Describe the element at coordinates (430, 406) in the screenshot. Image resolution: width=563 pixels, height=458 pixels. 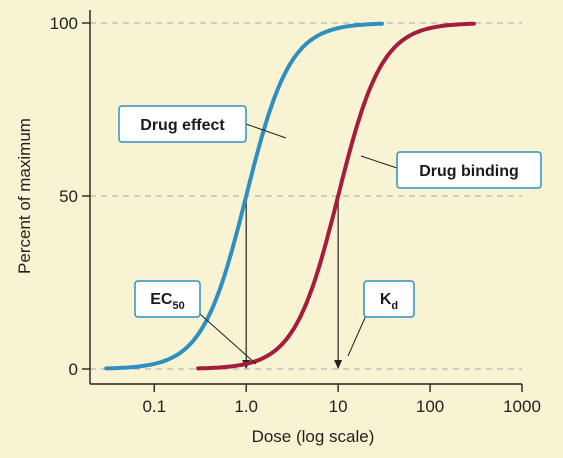
I see `x-tick-label: 100` at that location.